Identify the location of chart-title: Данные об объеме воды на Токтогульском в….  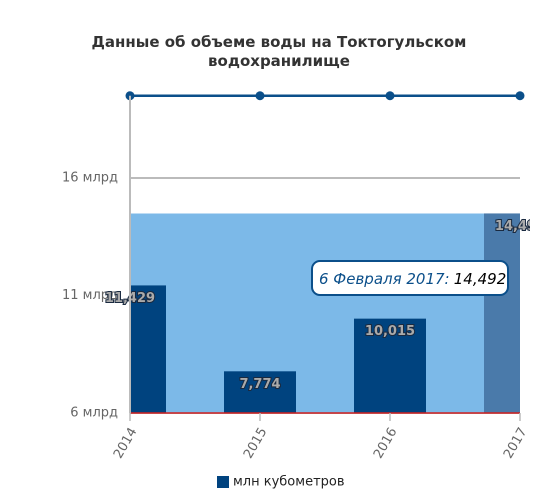
(279, 51).